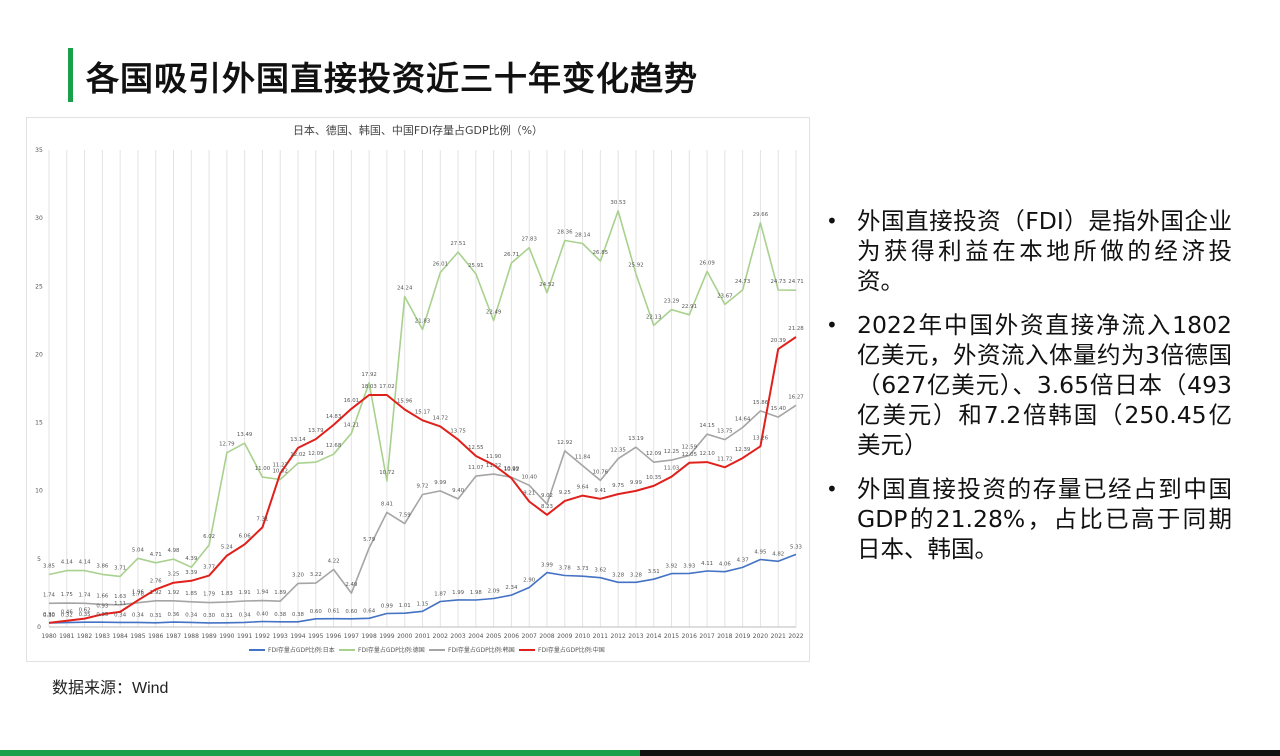 Image resolution: width=1280 pixels, height=756 pixels. I want to click on data-label: 24.71, so click(795, 282).